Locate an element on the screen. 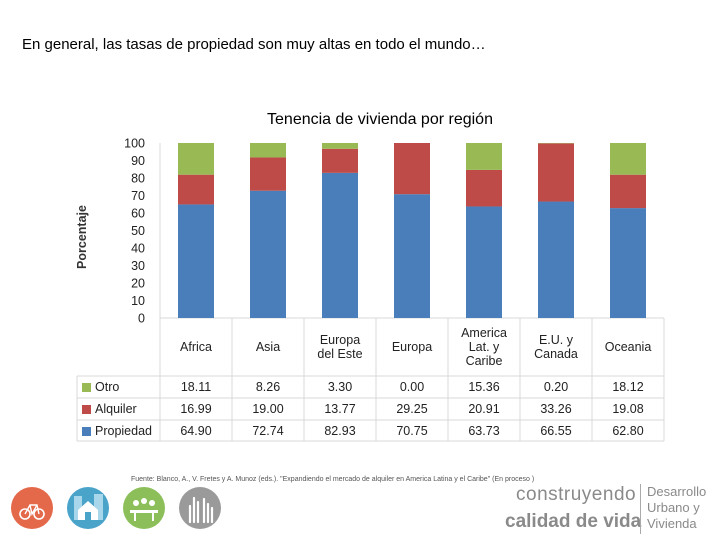 The width and height of the screenshot is (720, 540). buildings-logo is located at coordinates (88, 508).